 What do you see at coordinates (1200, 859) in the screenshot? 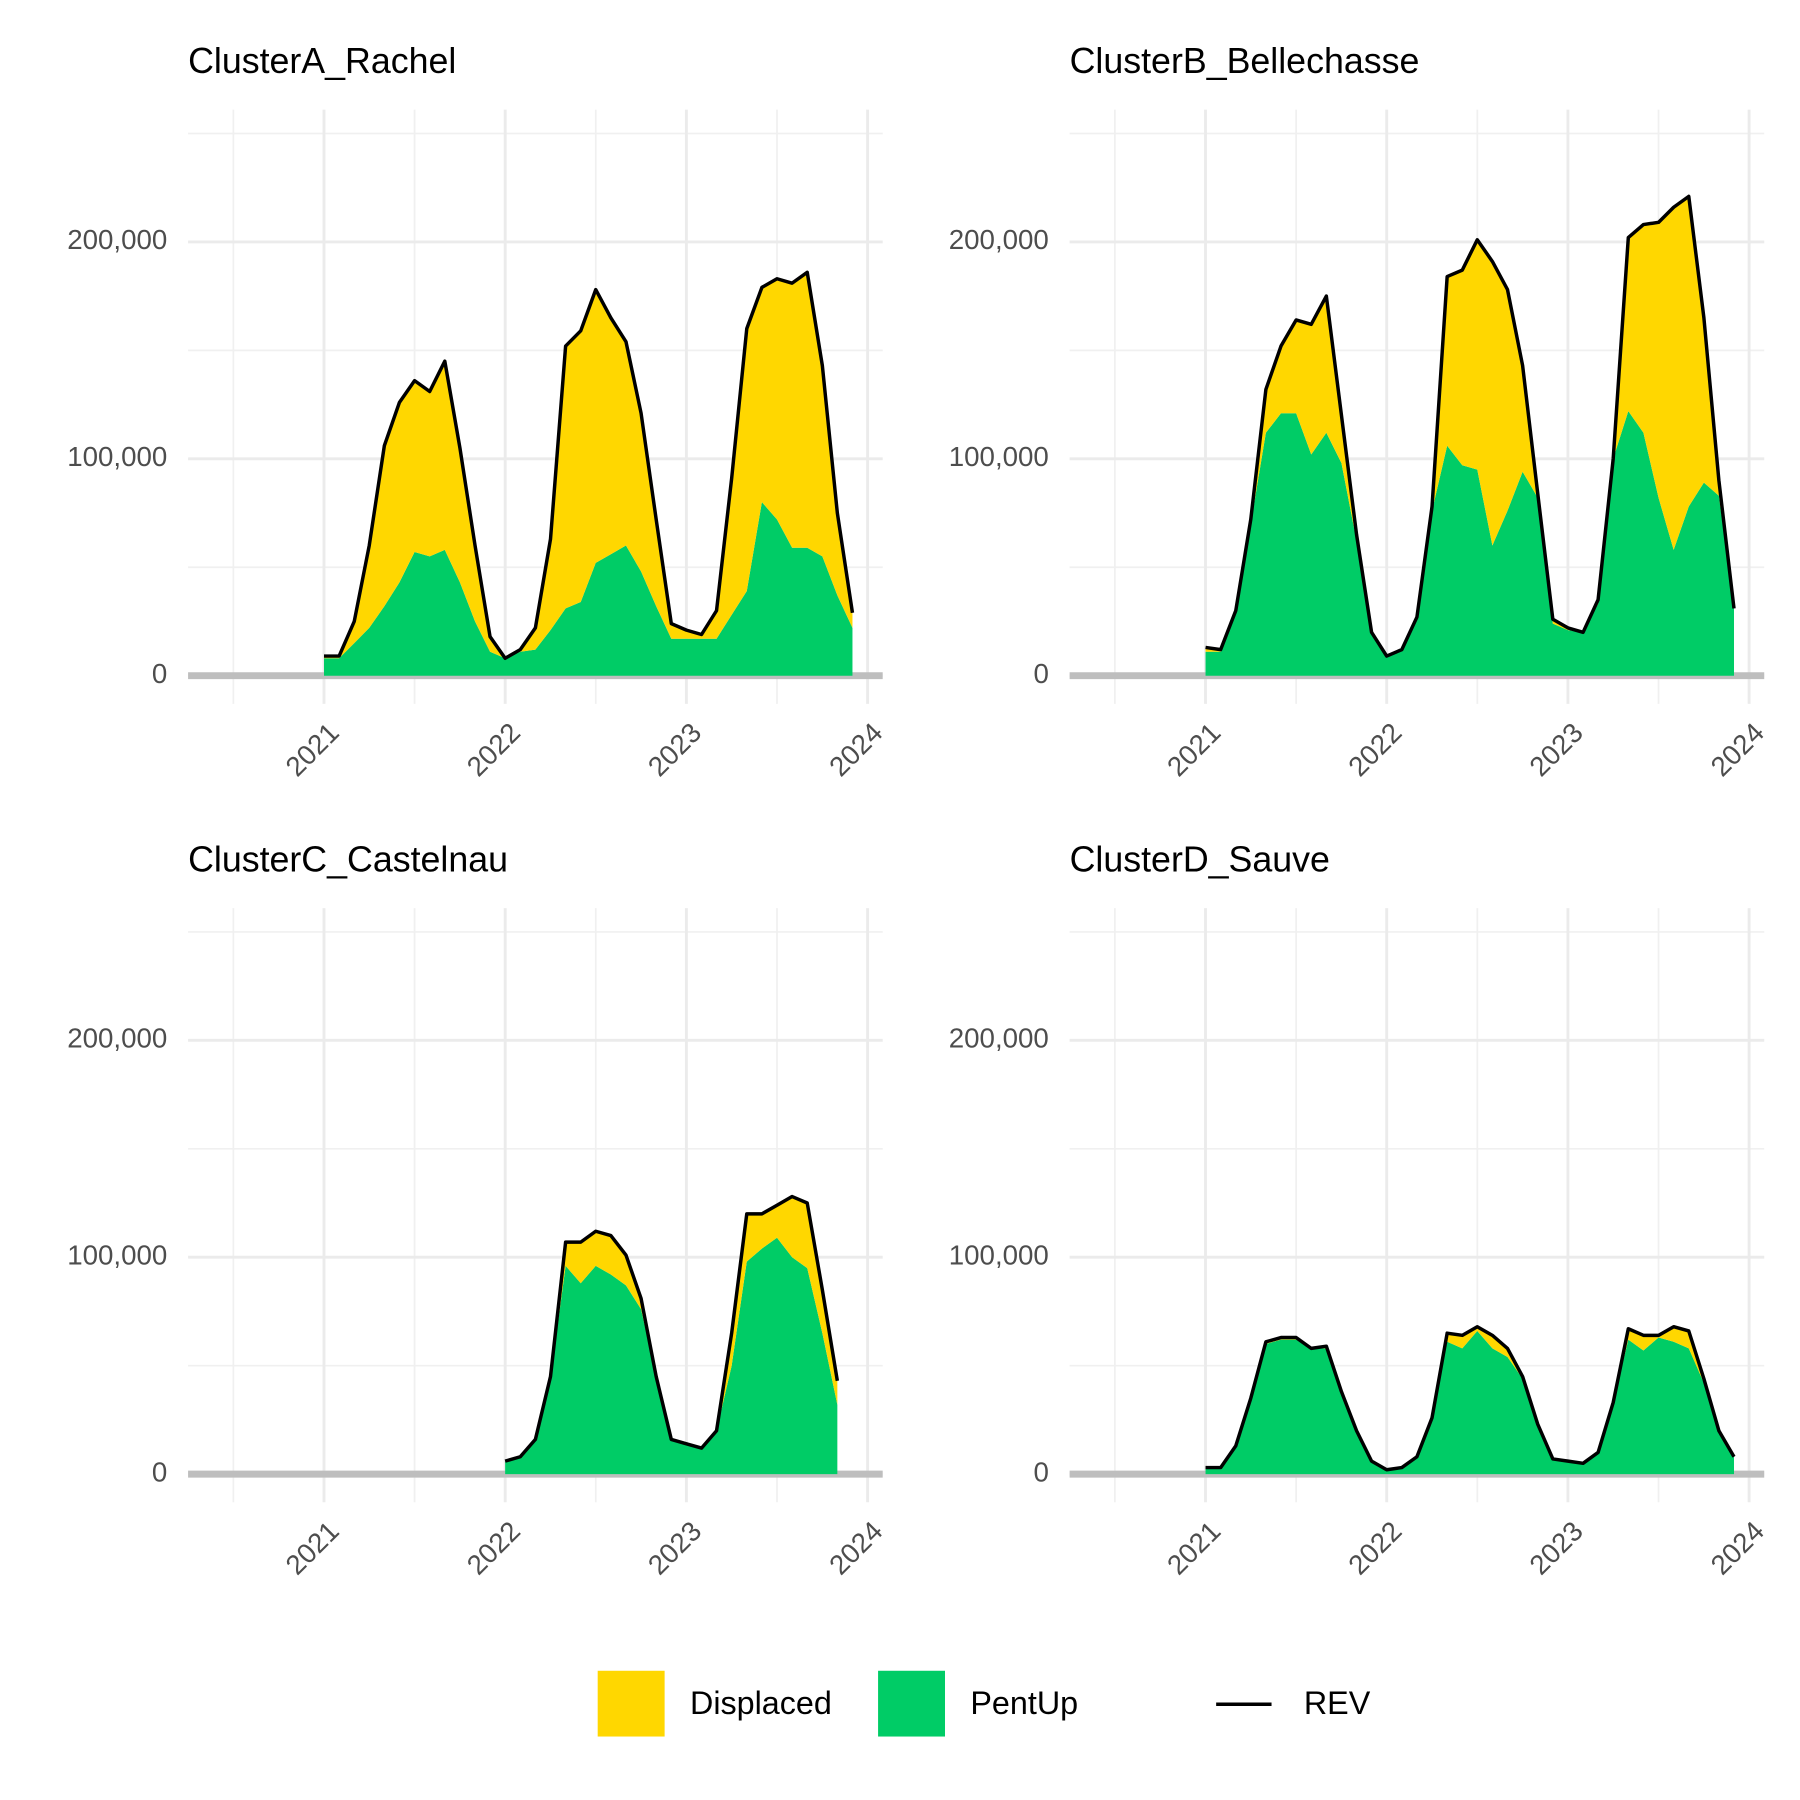
I see `chart-title: ClusterD_Sauve` at bounding box center [1200, 859].